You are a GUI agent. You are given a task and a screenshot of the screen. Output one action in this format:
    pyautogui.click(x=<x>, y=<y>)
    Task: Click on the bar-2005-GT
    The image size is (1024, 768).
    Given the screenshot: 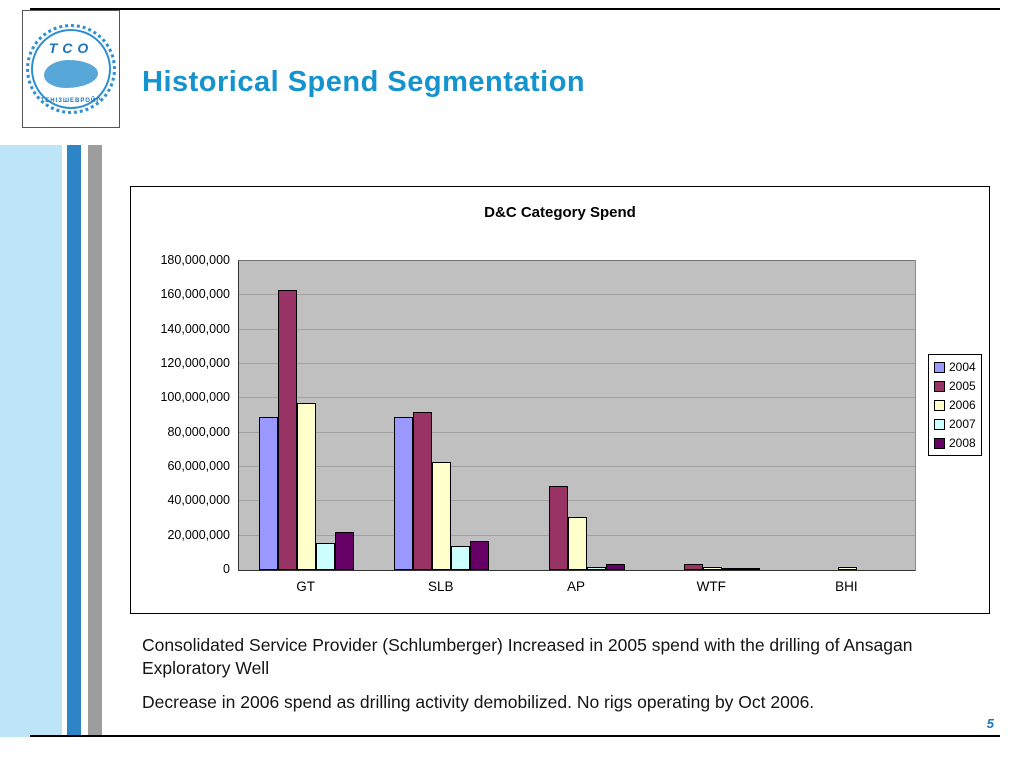 What is the action you would take?
    pyautogui.click(x=288, y=430)
    